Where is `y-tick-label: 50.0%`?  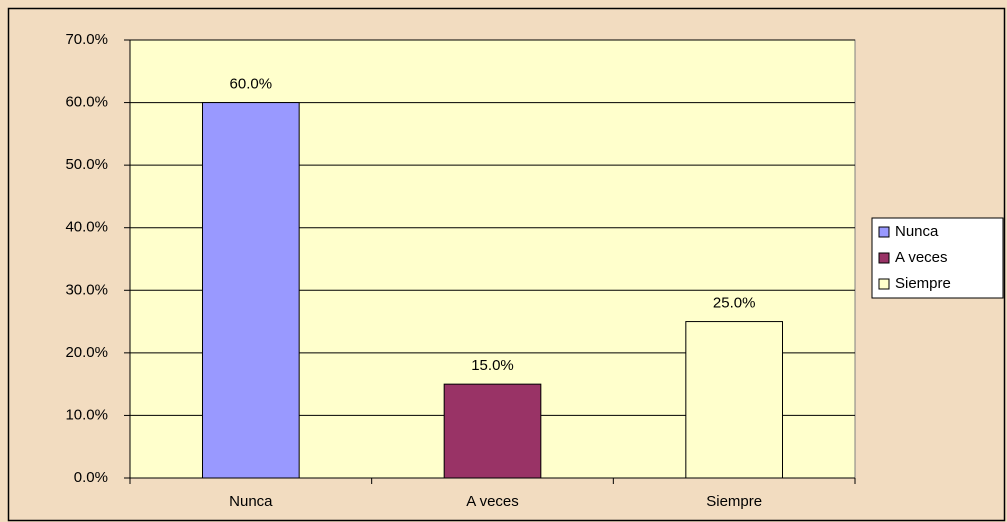 y-tick-label: 50.0% is located at coordinates (86, 164).